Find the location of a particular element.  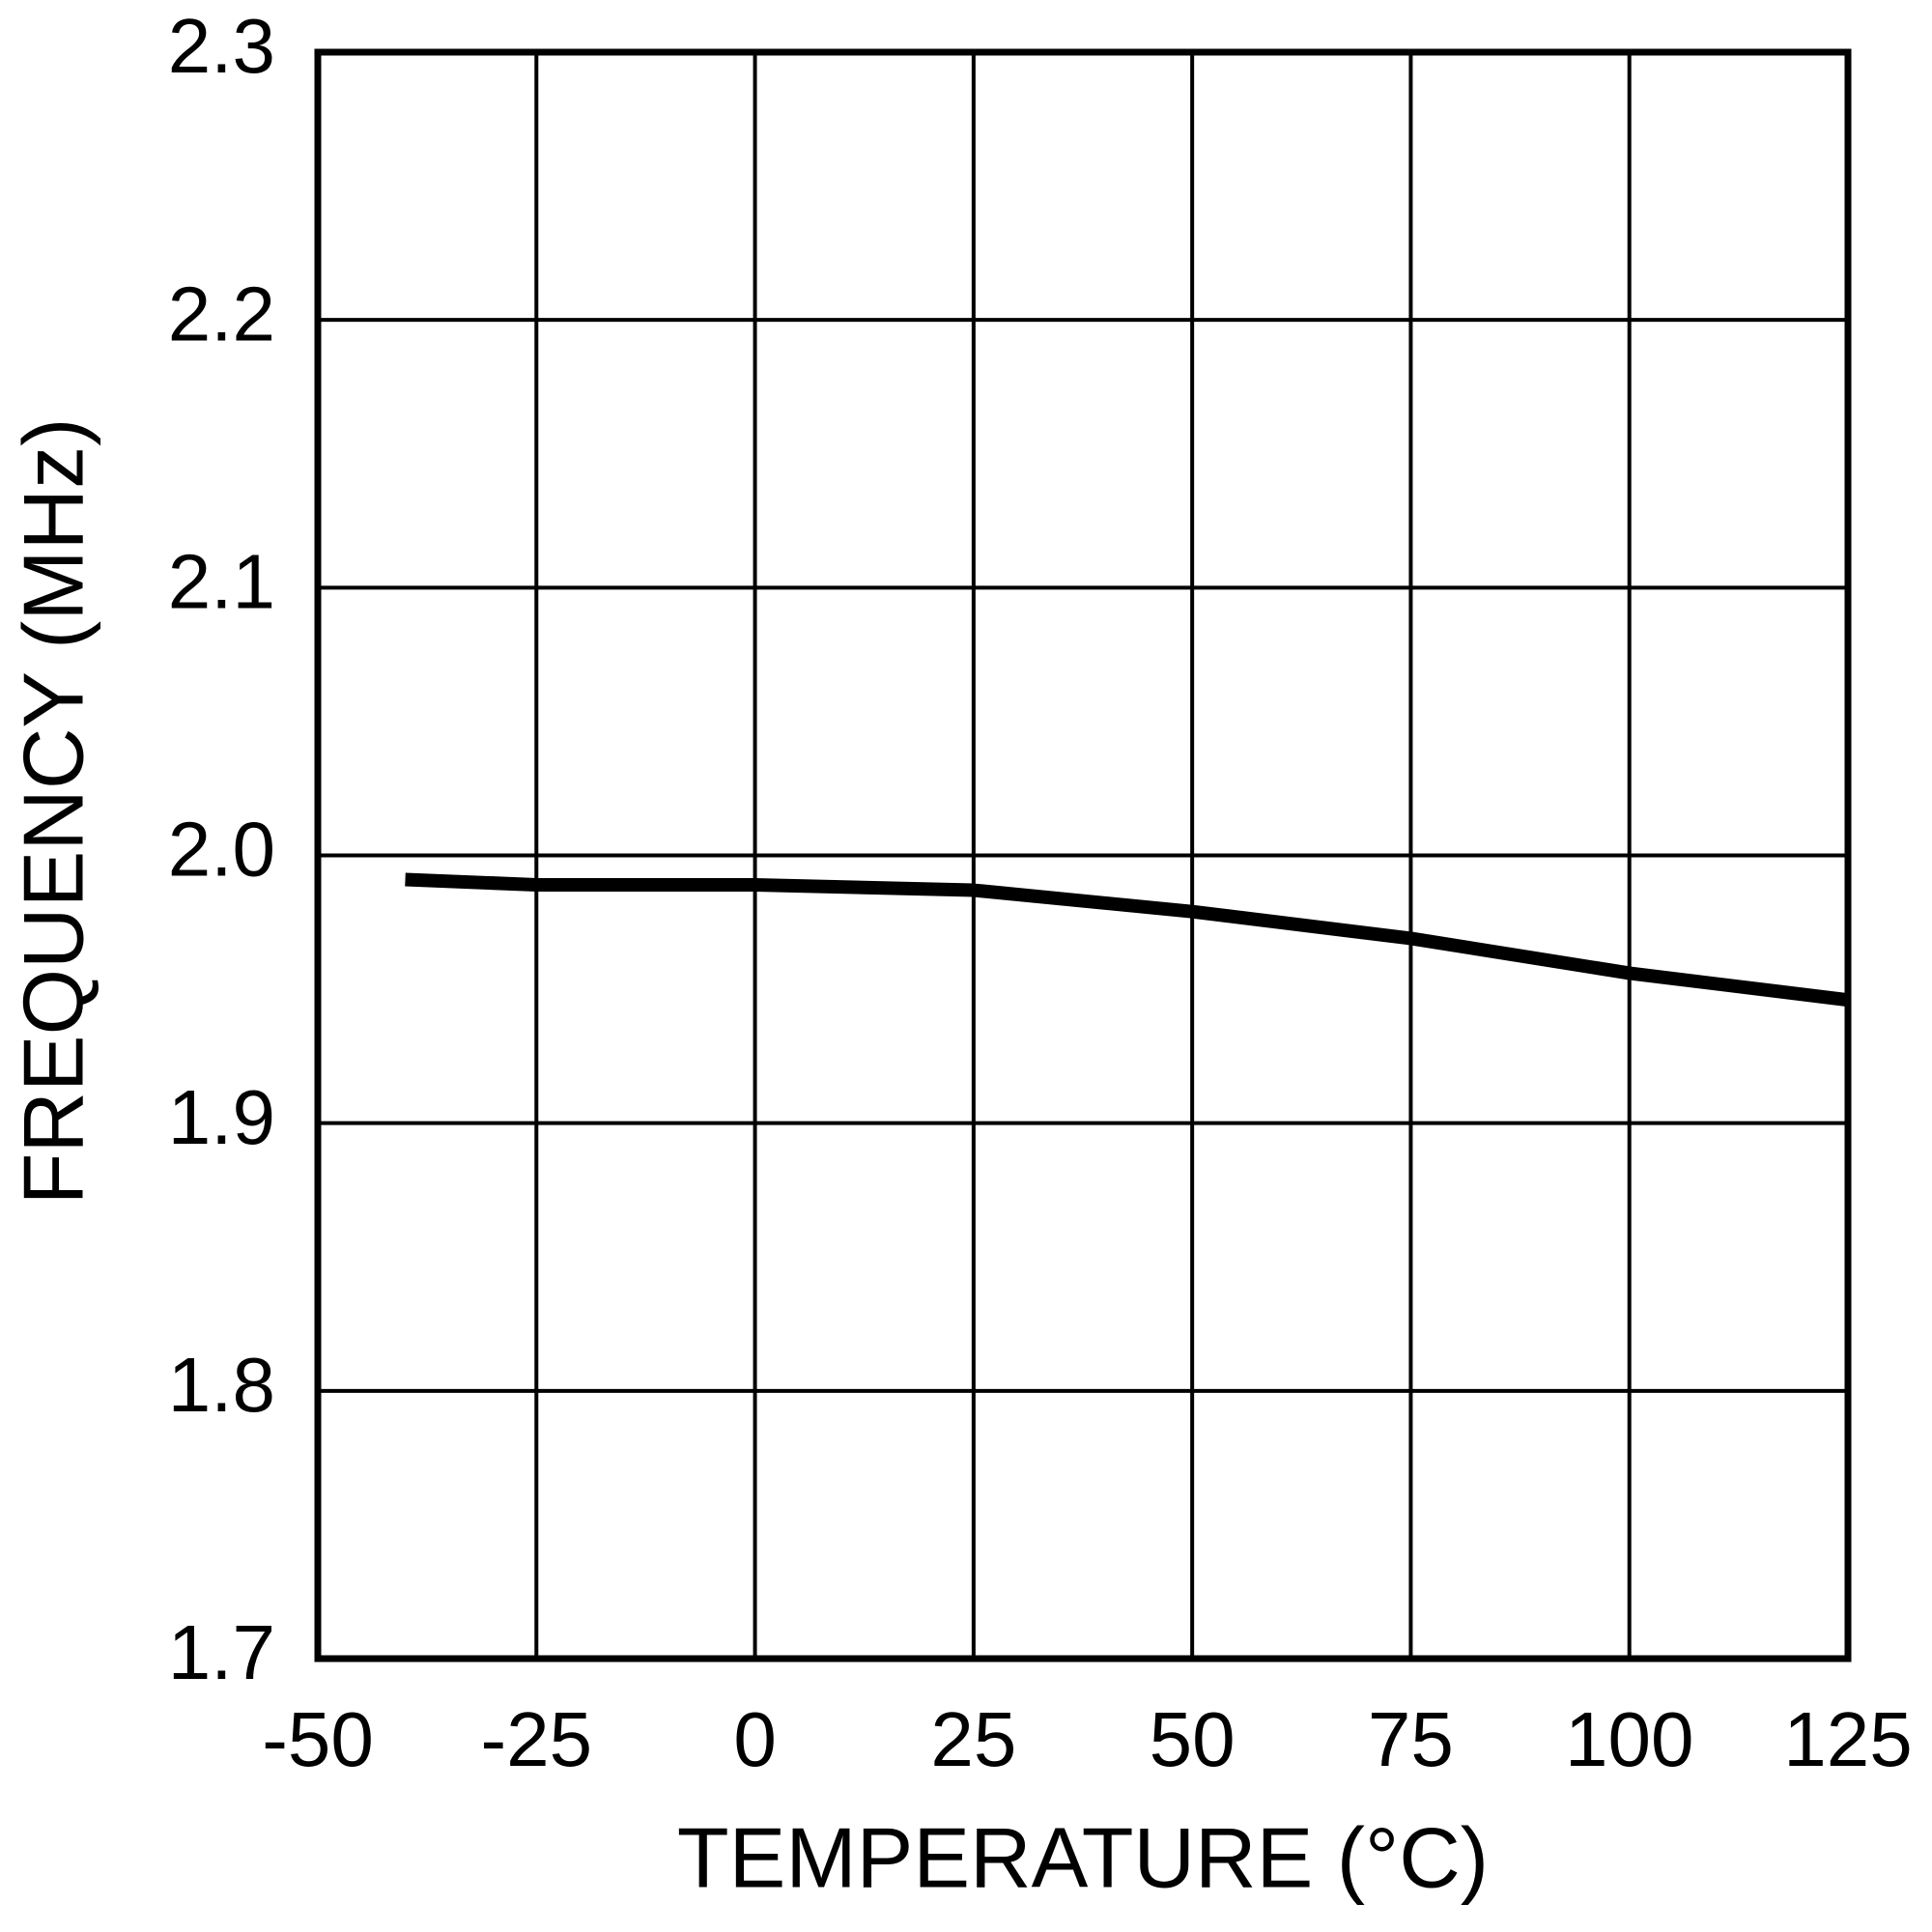

y-tick-label: 2.0 is located at coordinates (221, 850).